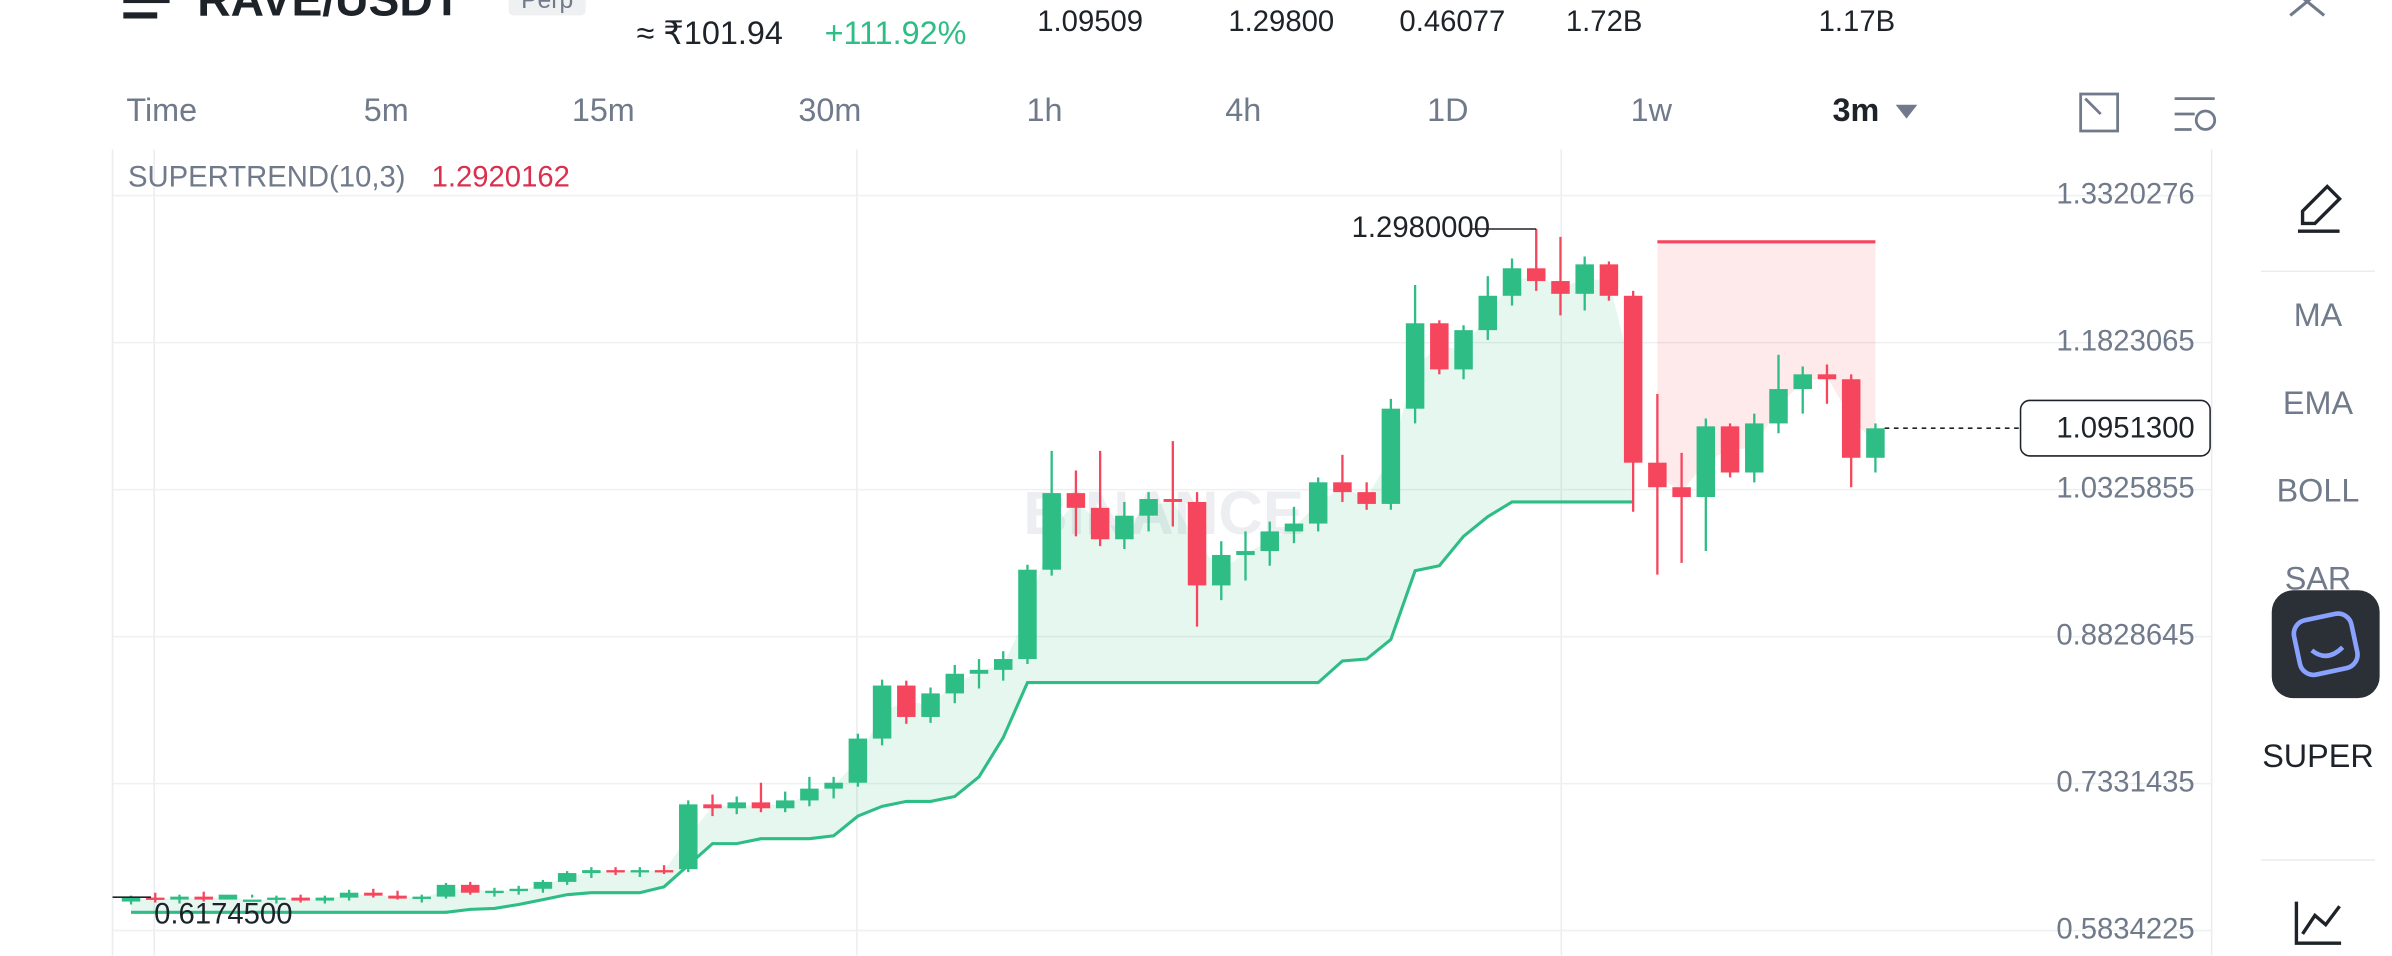 This screenshot has height=956, width=2392. I want to click on indicator-tab: MA, so click(2318, 315).